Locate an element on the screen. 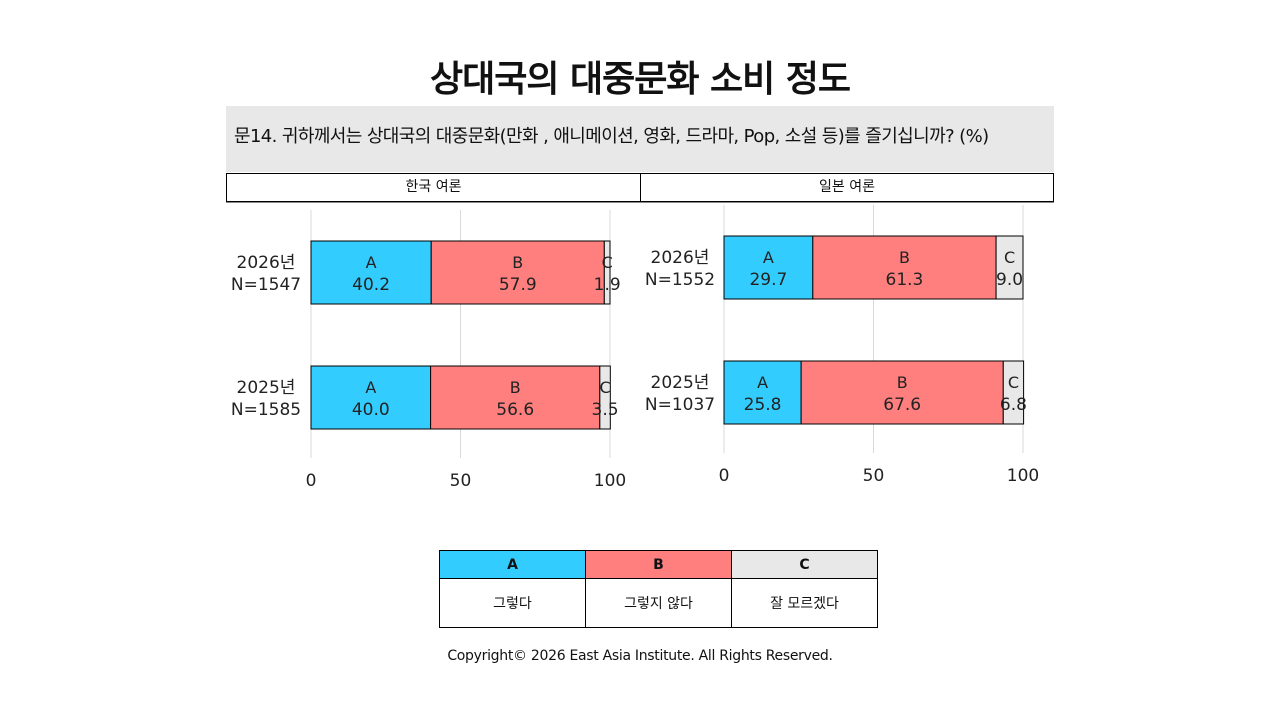 The width and height of the screenshot is (1280, 720). page-title: 상대국의 대중문화 소비 정도 is located at coordinates (640, 79).